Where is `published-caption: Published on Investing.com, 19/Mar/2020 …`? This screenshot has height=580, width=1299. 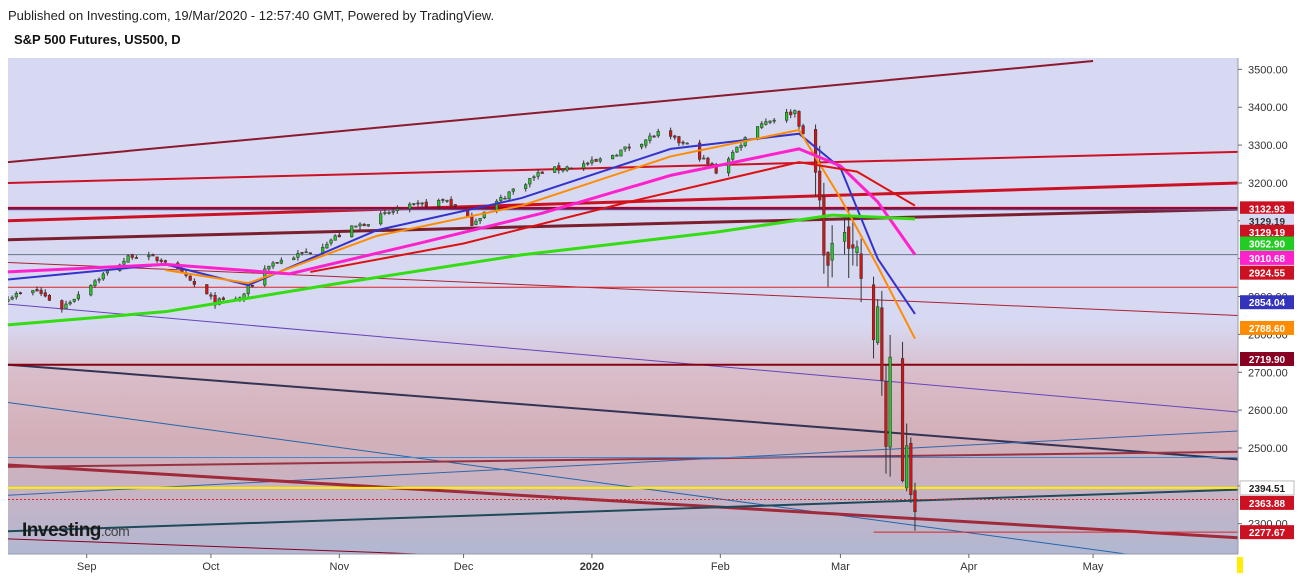
published-caption: Published on Investing.com, 19/Mar/2020 … is located at coordinates (251, 15).